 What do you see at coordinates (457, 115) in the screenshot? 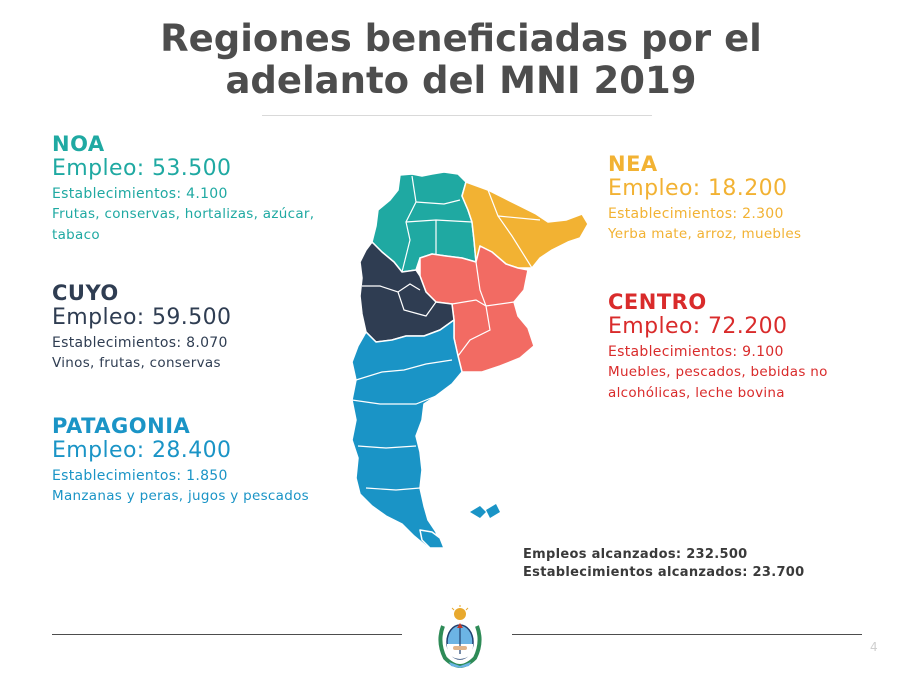
I see `title-divider` at bounding box center [457, 115].